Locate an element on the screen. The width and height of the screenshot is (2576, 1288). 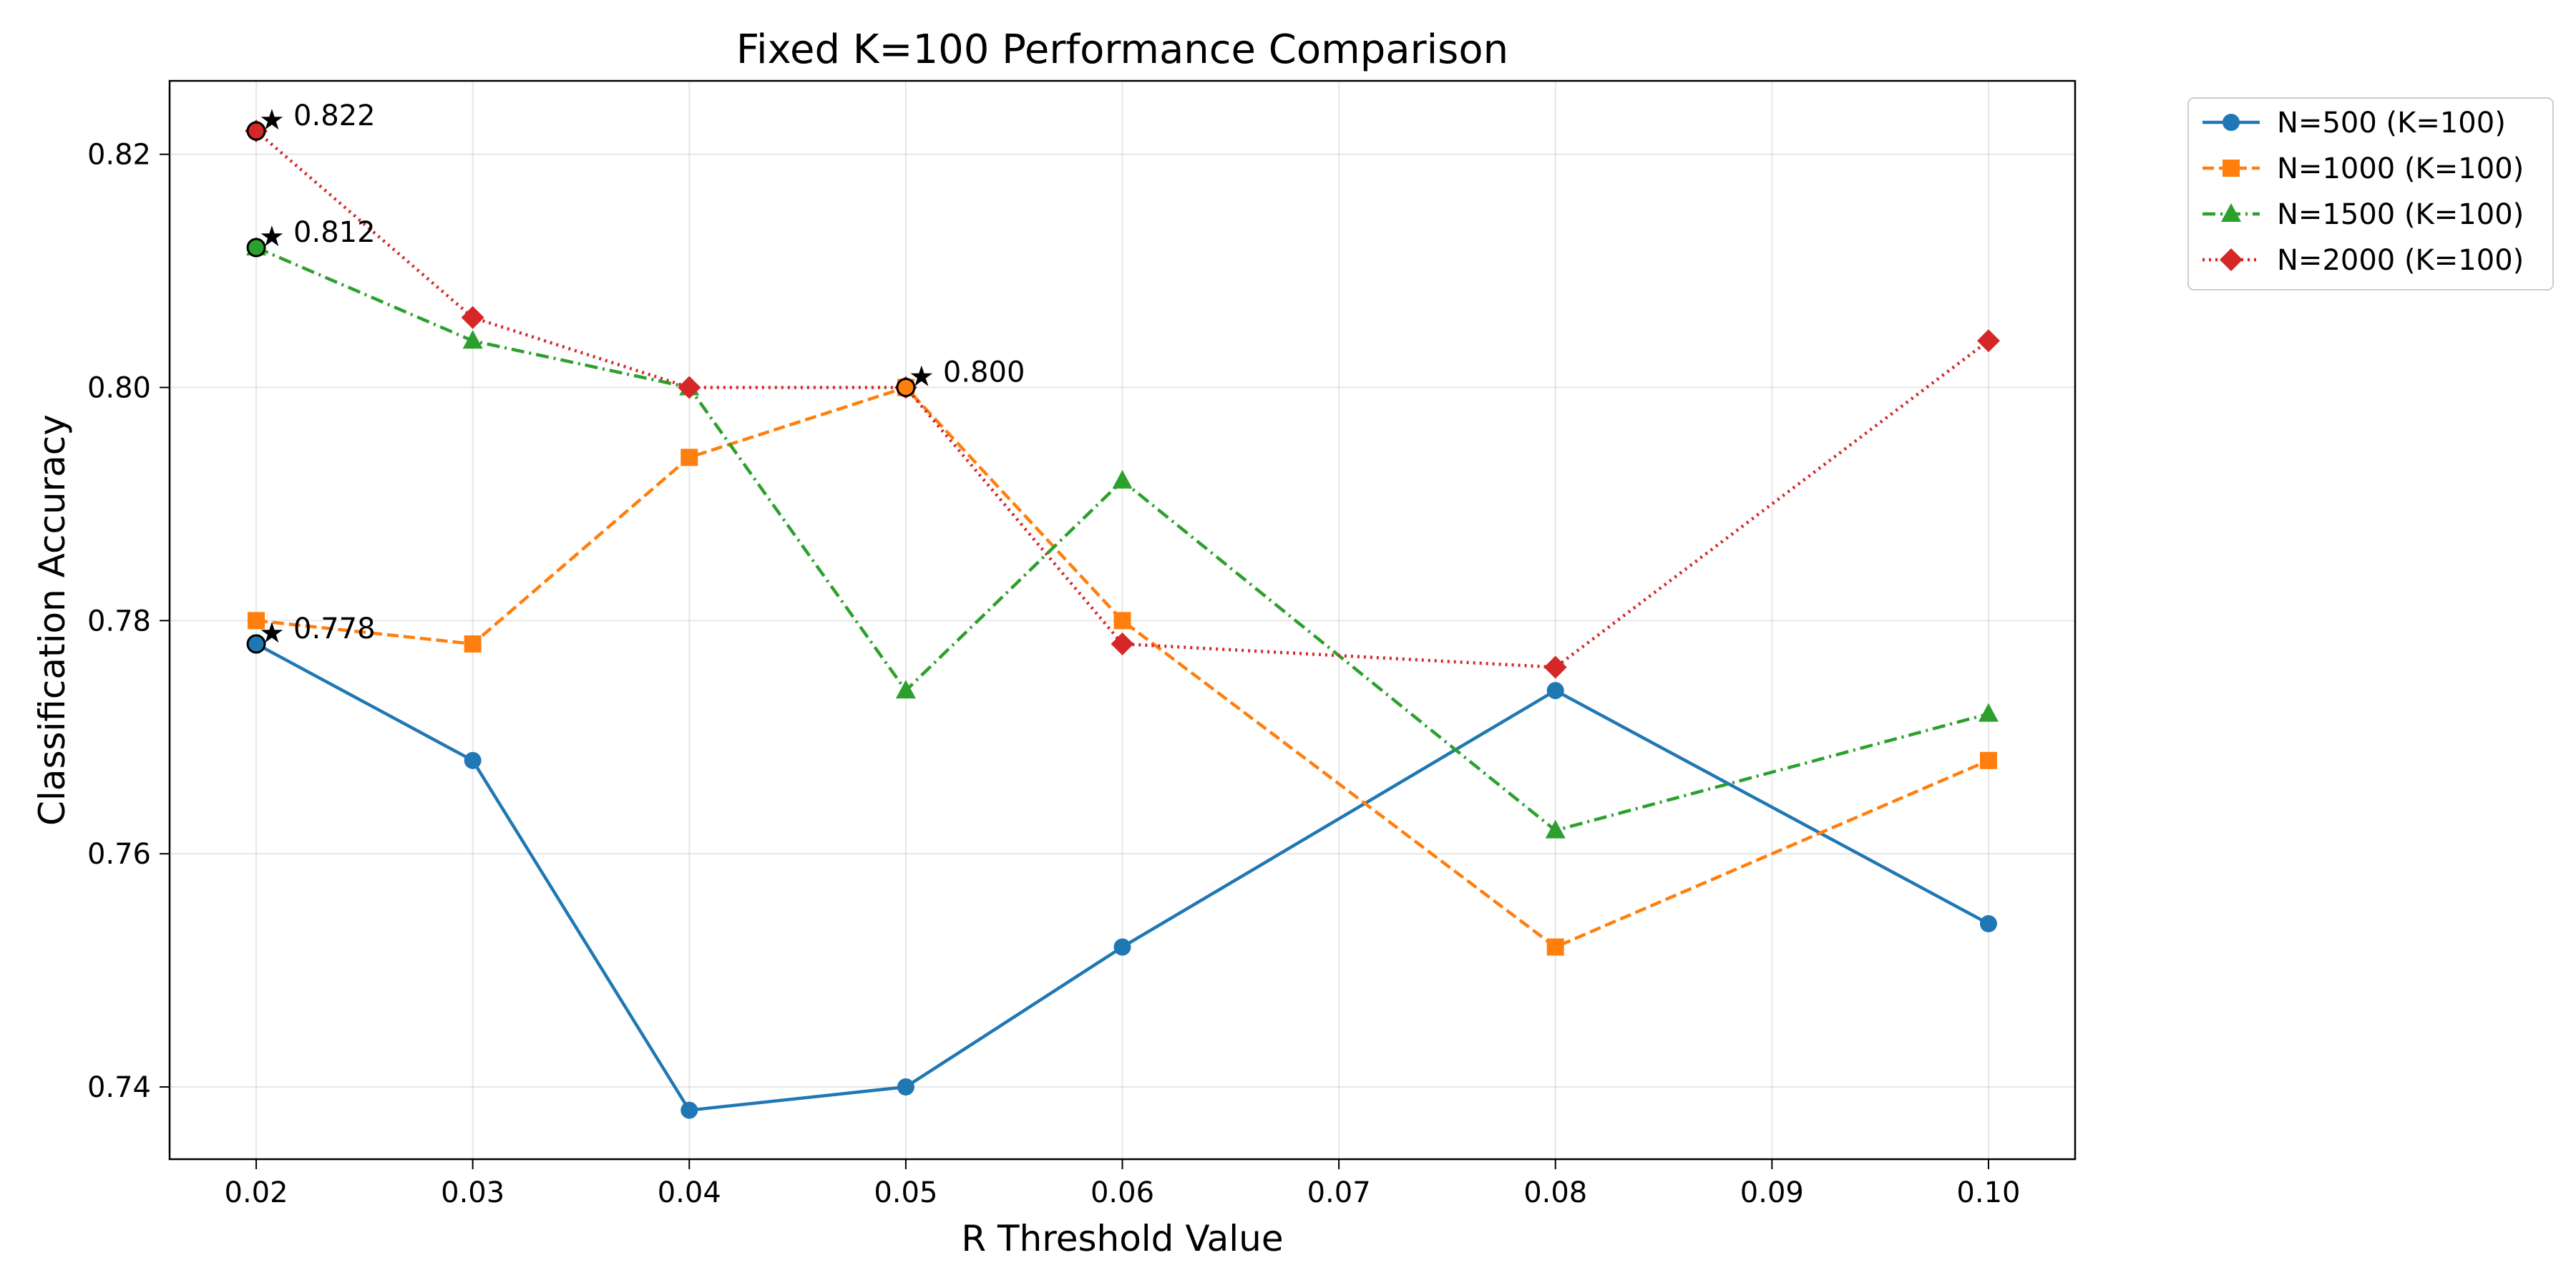
legend-item: N=1000 (K=100) is located at coordinates (2363, 168).